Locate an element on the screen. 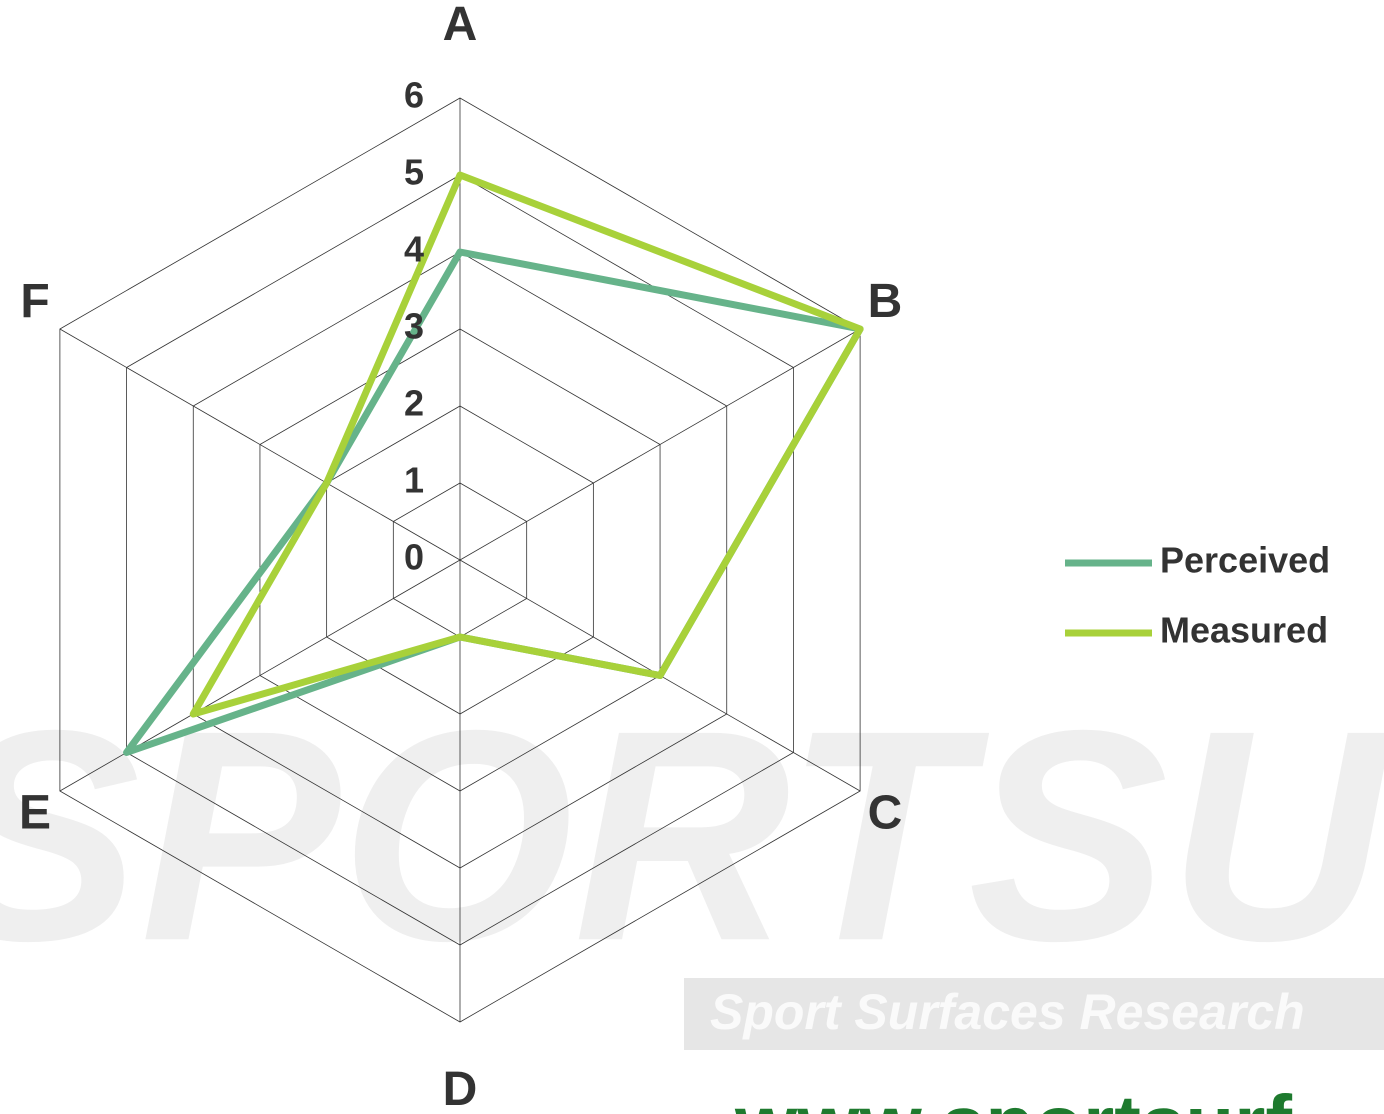  watermark-band is located at coordinates (1034, 1014).